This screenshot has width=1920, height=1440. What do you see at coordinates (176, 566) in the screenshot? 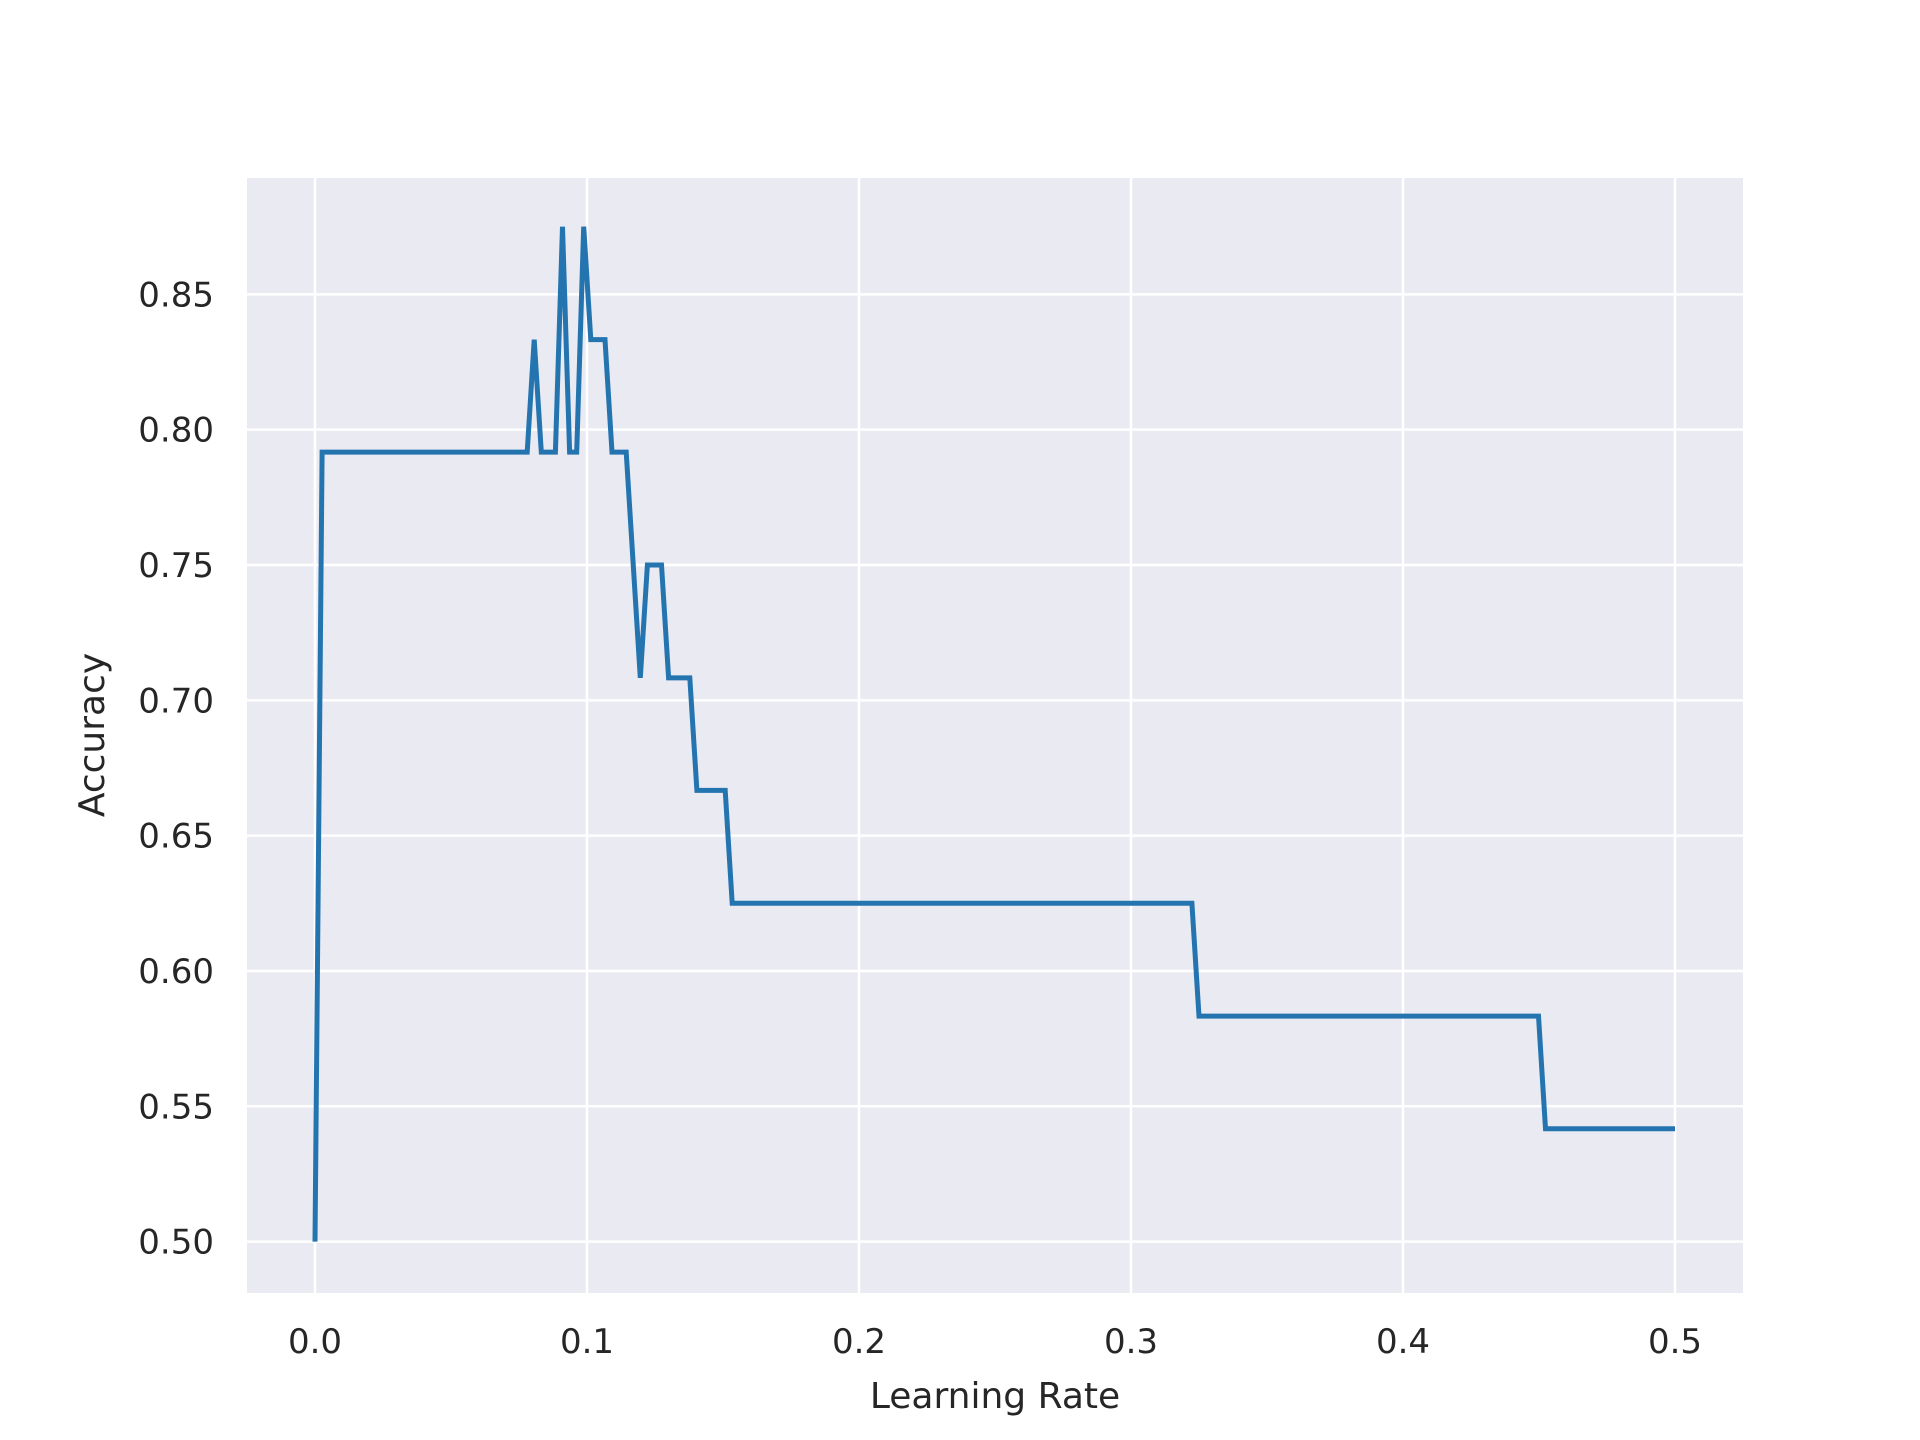
I see `y-tick-label: 0.75` at bounding box center [176, 566].